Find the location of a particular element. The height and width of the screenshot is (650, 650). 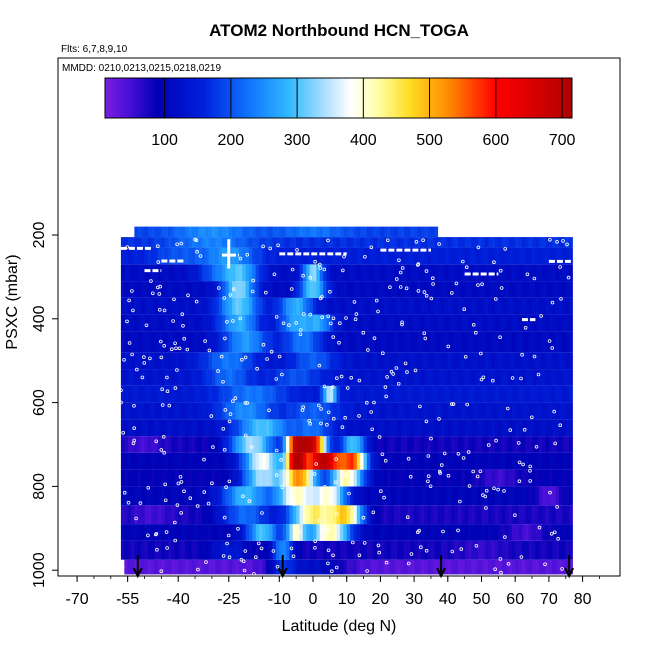

x-tick-label: 50 is located at coordinates (482, 599).